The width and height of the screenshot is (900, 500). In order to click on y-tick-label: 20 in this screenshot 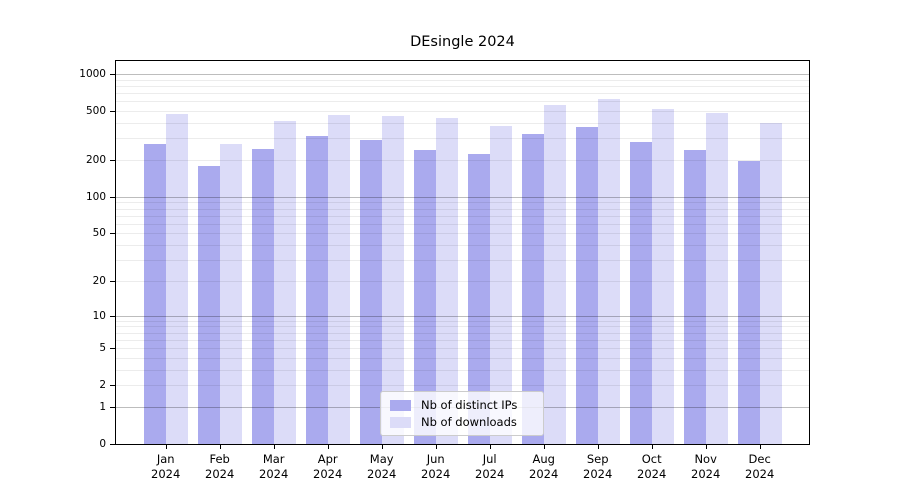, I will do `click(99, 280)`.